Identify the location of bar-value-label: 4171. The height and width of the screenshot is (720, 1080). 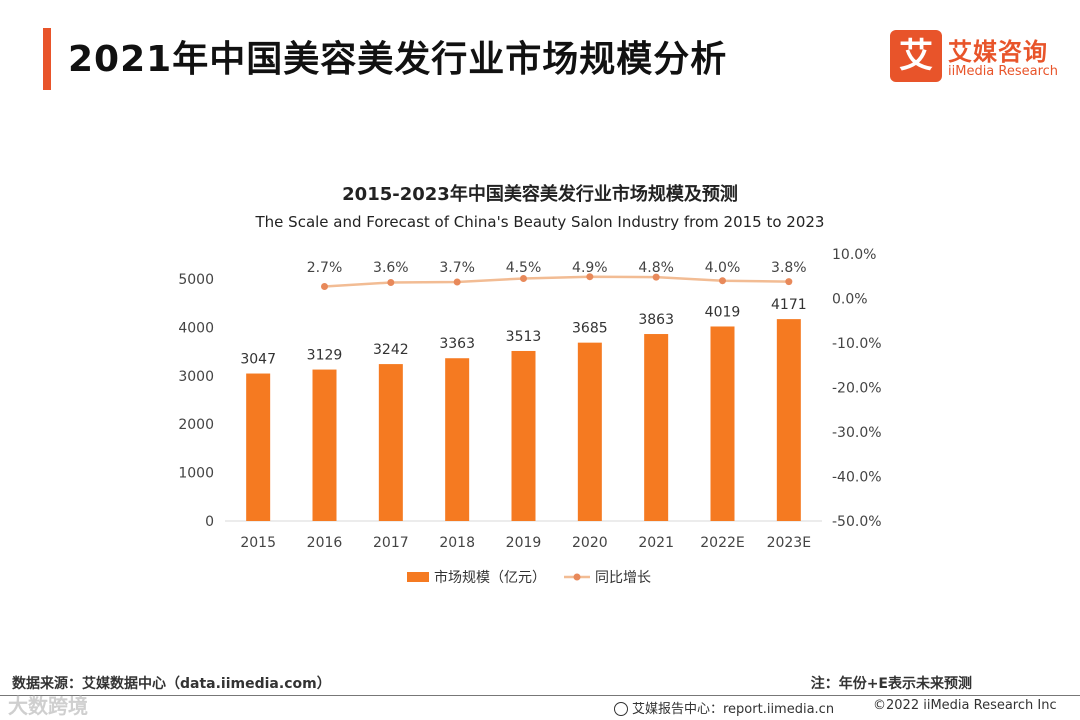
(789, 305).